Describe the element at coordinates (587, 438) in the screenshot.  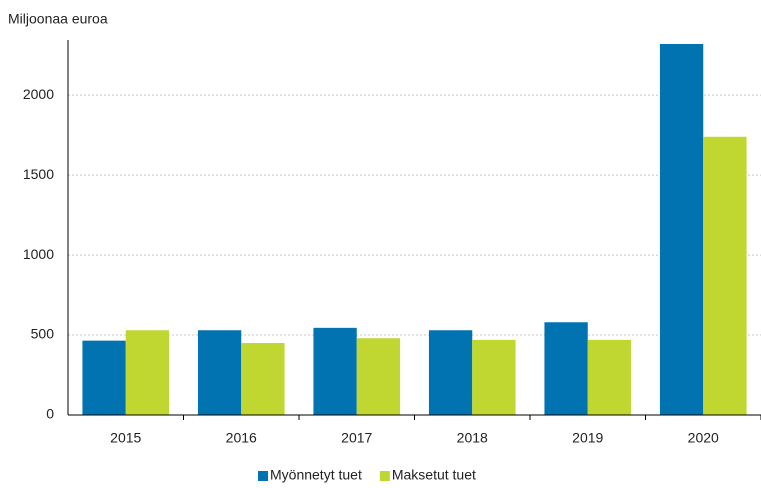
I see `x-tick-label: 2019` at that location.